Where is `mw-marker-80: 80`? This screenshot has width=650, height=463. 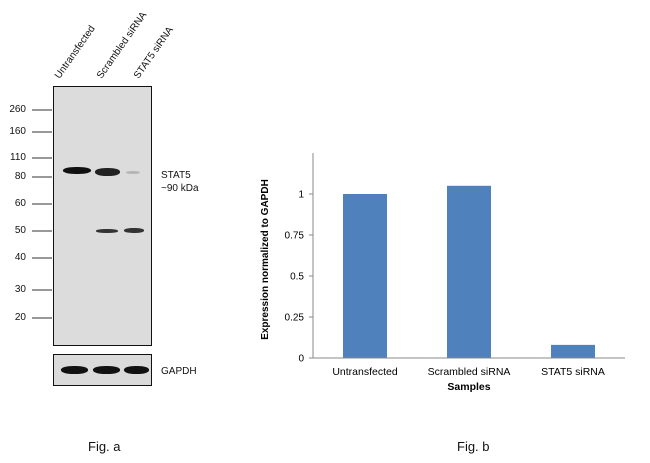
mw-marker-80: 80 is located at coordinates (20, 176).